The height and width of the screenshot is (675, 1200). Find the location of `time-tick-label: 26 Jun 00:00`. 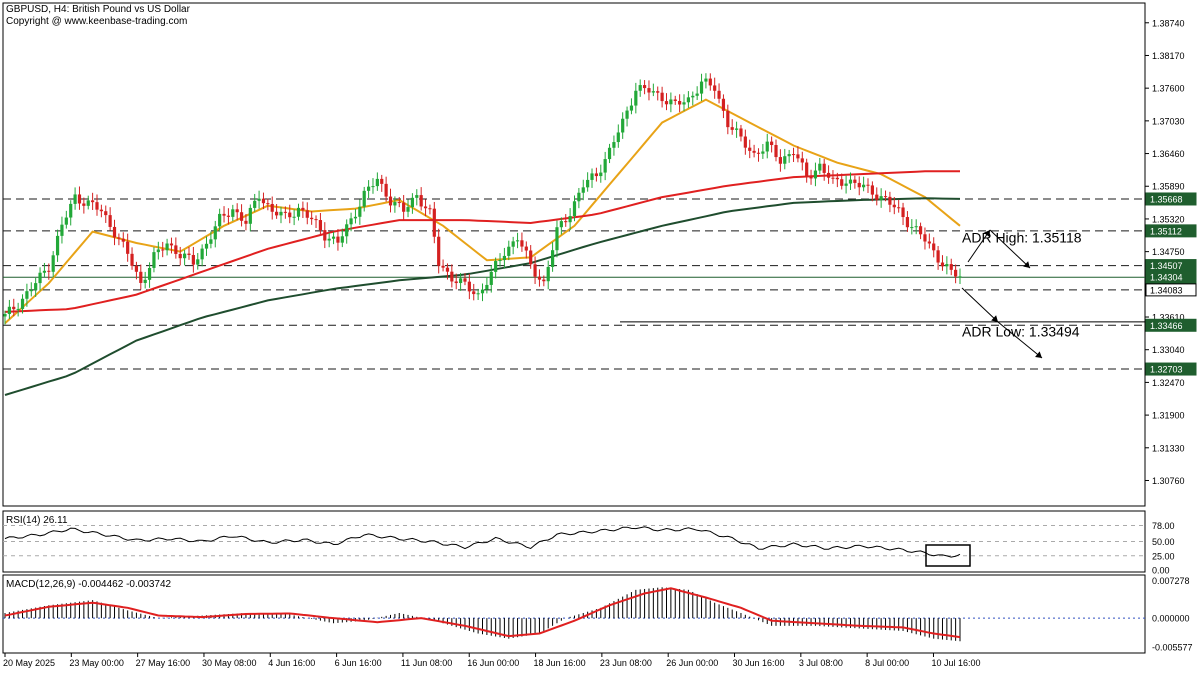

time-tick-label: 26 Jun 00:00 is located at coordinates (692, 663).